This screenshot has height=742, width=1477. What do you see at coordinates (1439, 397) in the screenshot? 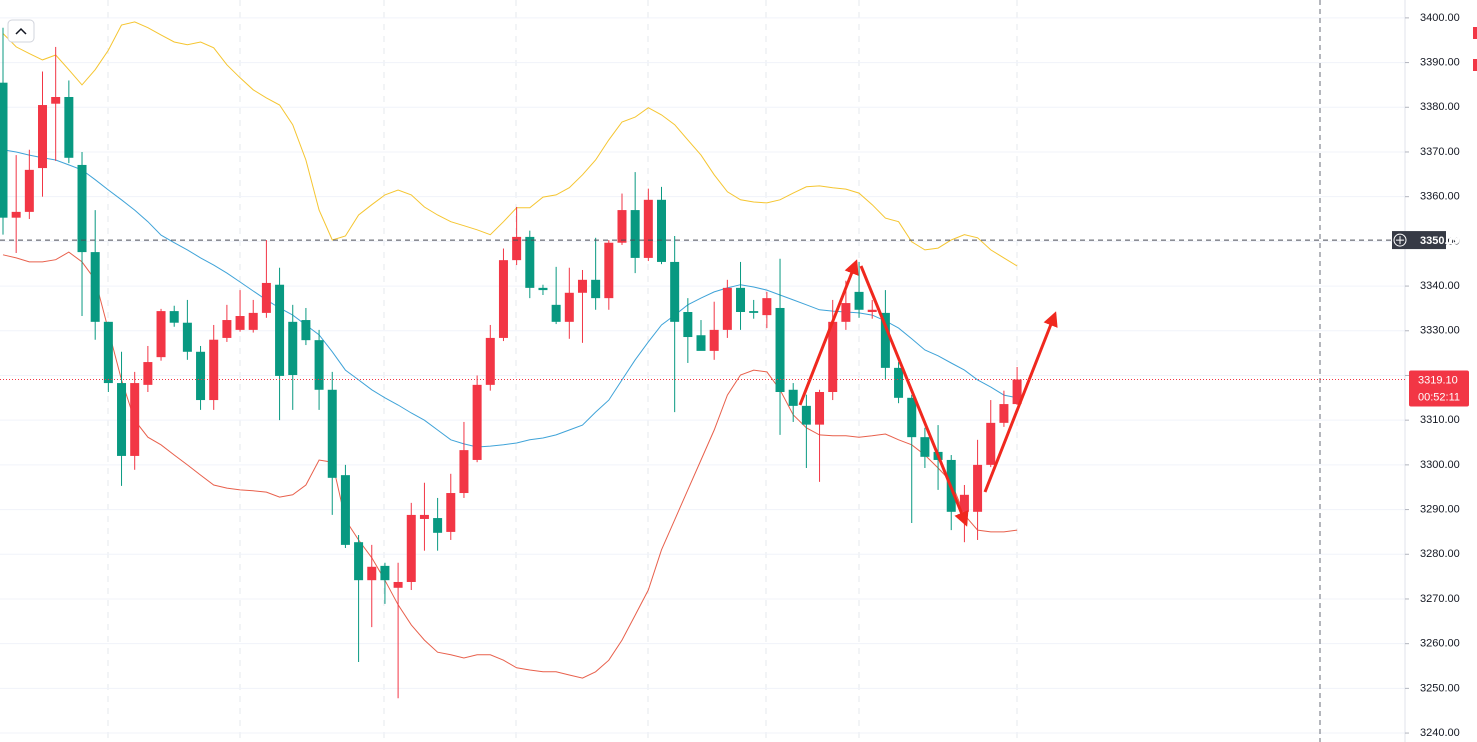
I see `countdown-label: 00:52:11` at bounding box center [1439, 397].